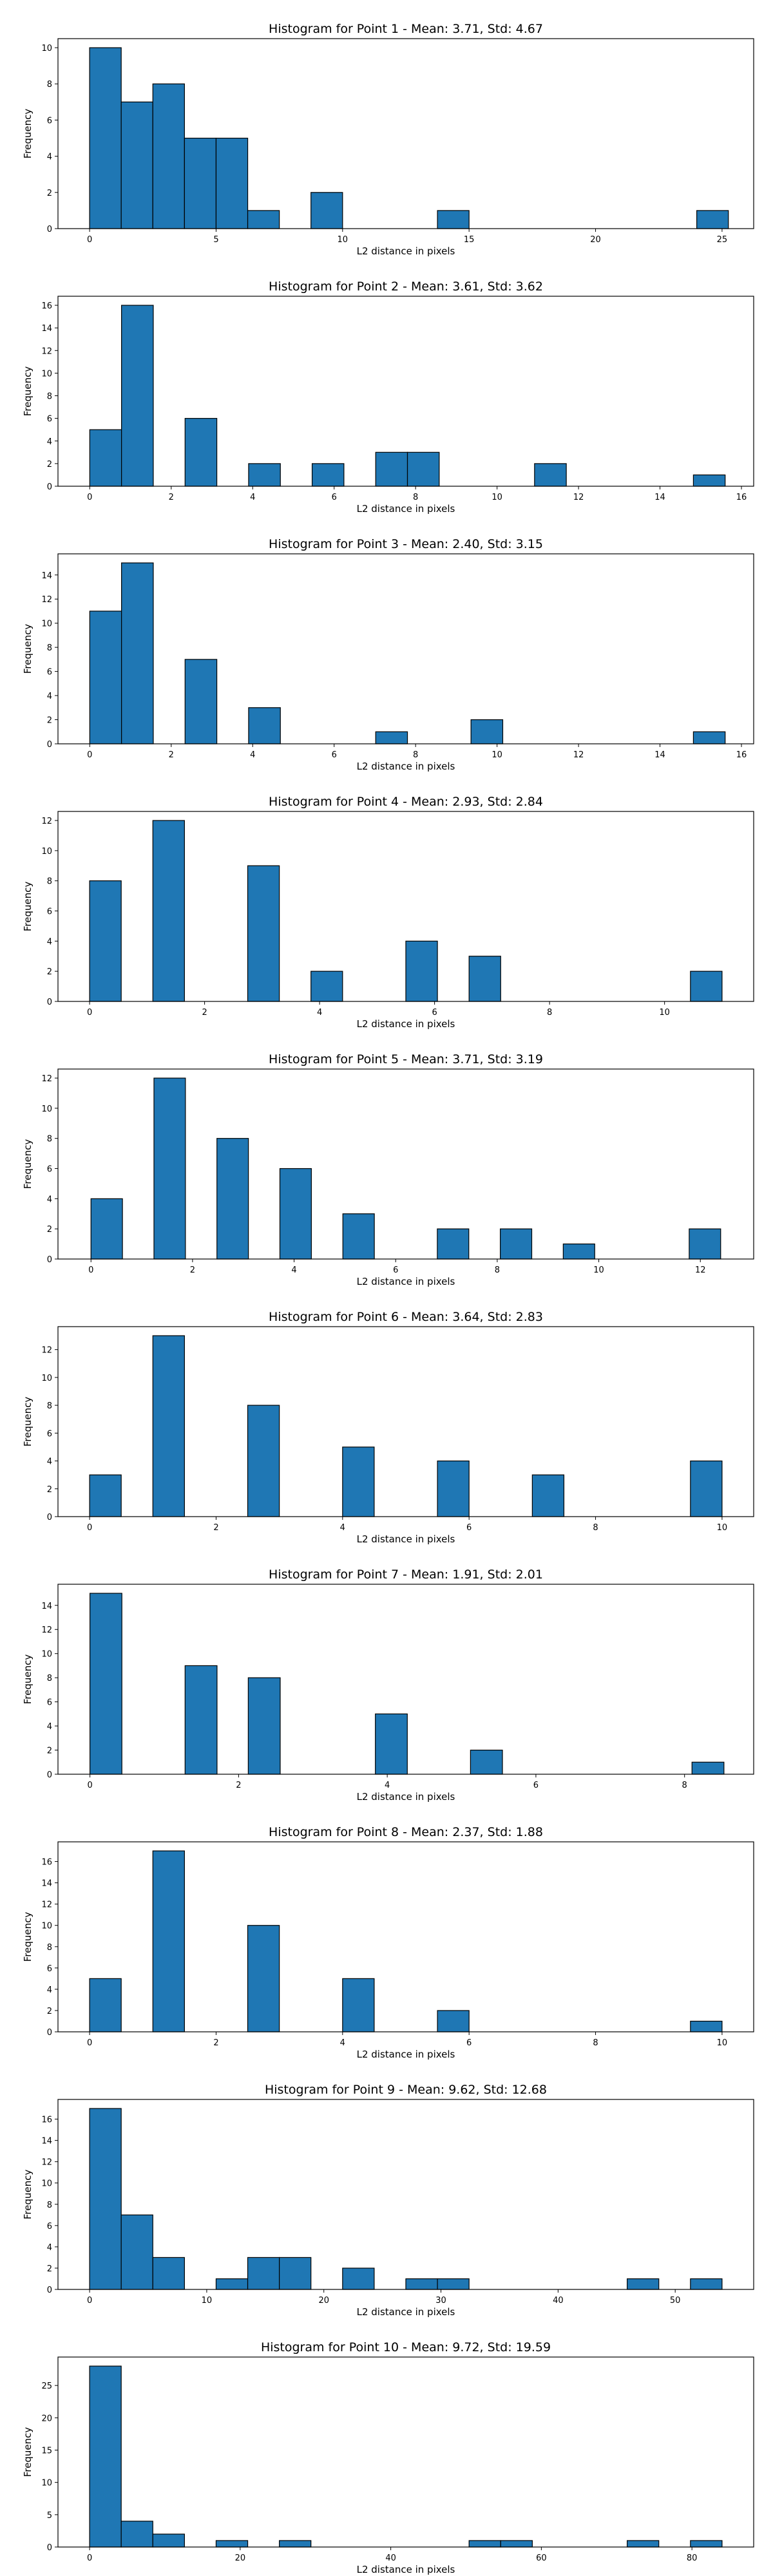 The width and height of the screenshot is (773, 2576). I want to click on x-tick-label: 40, so click(558, 2301).